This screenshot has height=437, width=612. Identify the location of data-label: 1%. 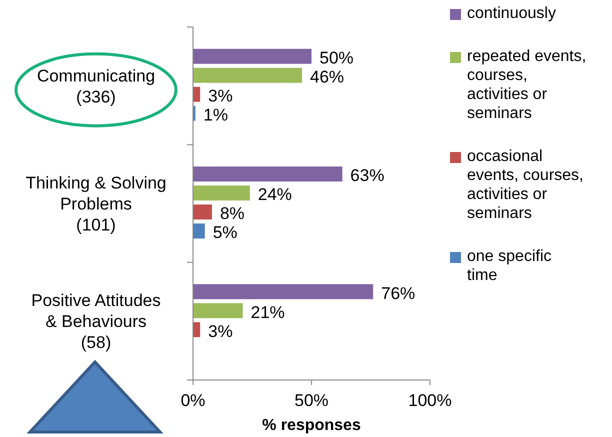
(215, 114).